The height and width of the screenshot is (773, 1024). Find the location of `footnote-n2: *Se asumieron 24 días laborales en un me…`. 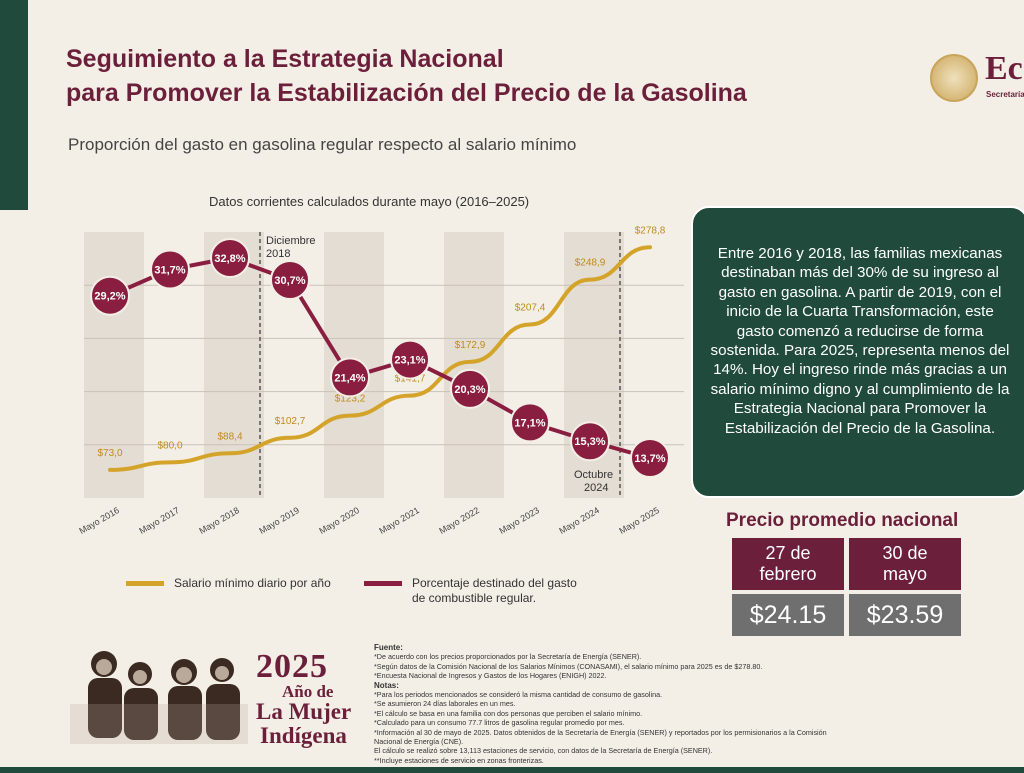

footnote-n2: *Se asumieron 24 días laborales en un me… is located at coordinates (445, 704).